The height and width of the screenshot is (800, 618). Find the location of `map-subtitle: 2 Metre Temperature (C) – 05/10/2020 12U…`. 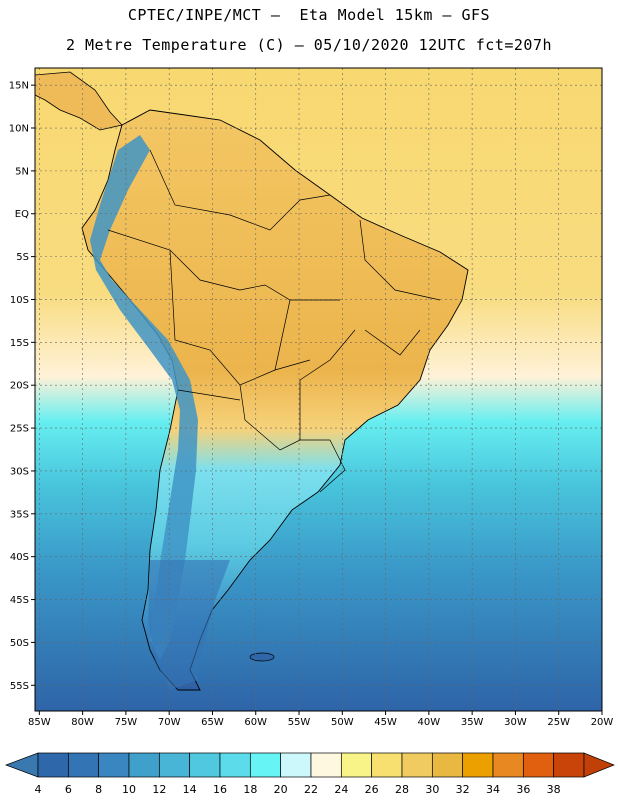

map-subtitle: 2 Metre Temperature (C) – 05/10/2020 12U… is located at coordinates (309, 45).